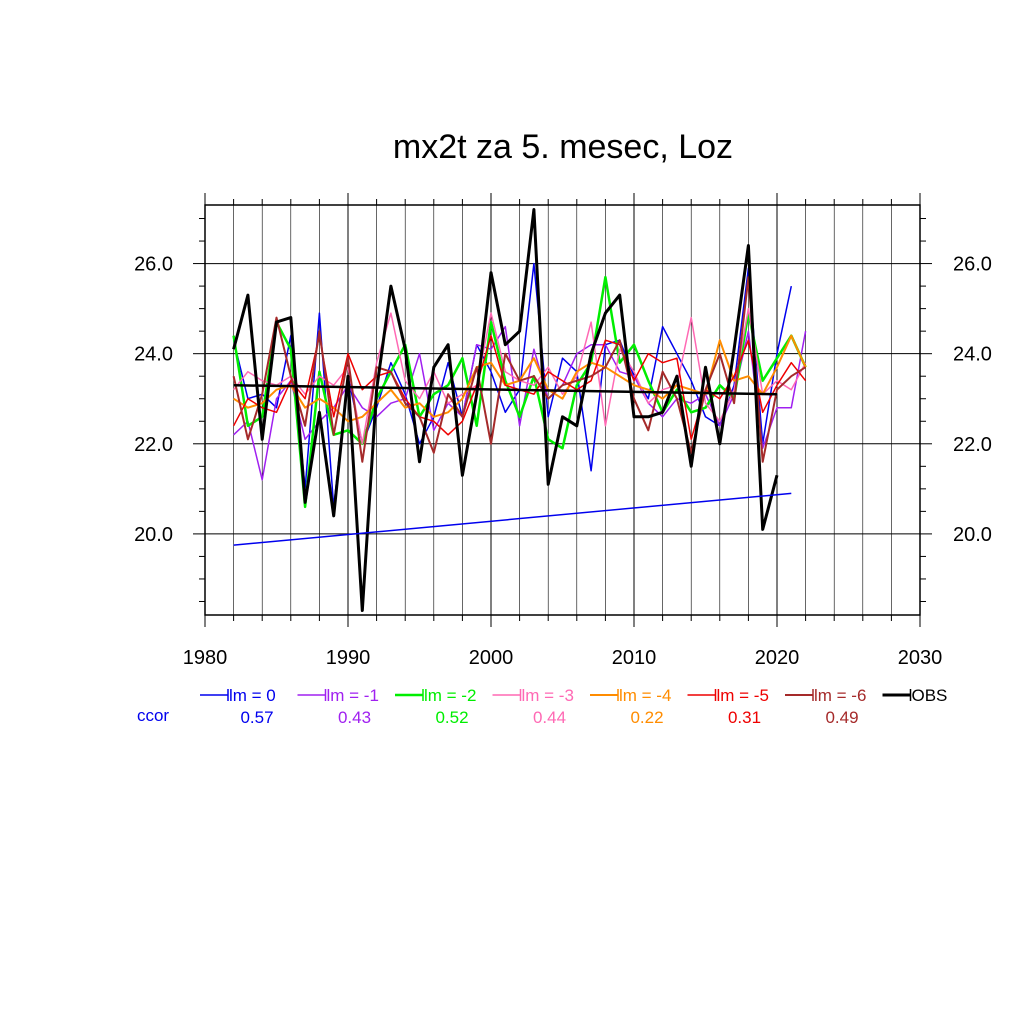  What do you see at coordinates (549, 717) in the screenshot?
I see `legend-ccor-value: 0.44` at bounding box center [549, 717].